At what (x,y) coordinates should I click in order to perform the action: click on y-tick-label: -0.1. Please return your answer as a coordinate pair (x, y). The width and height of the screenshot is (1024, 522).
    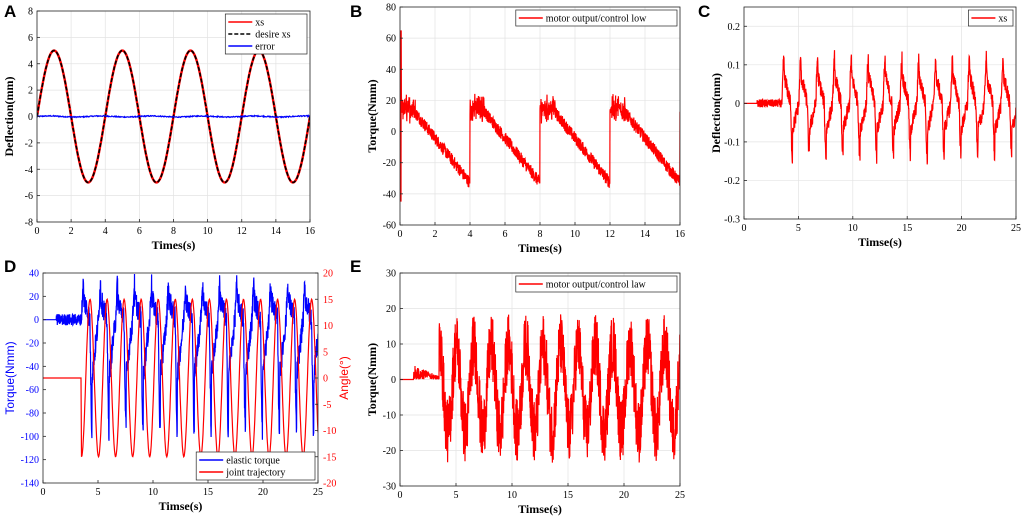
    Looking at the image, I should click on (732, 142).